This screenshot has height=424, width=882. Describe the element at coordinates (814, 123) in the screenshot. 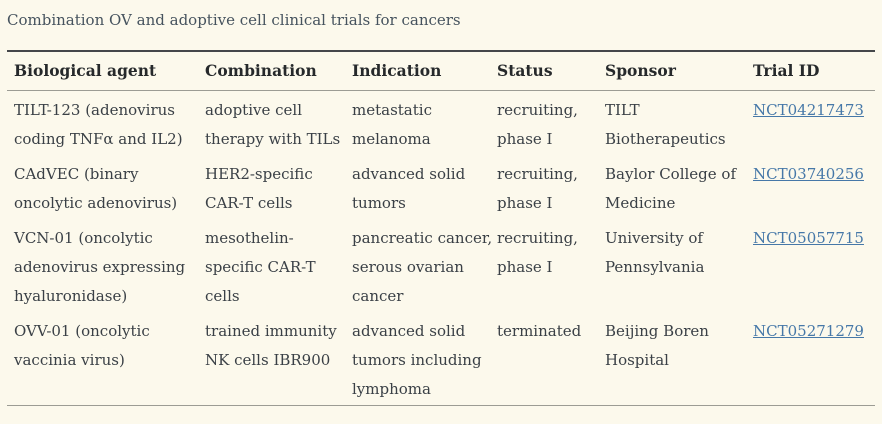

I see `cell-trial-id: NCT04217473` at that location.